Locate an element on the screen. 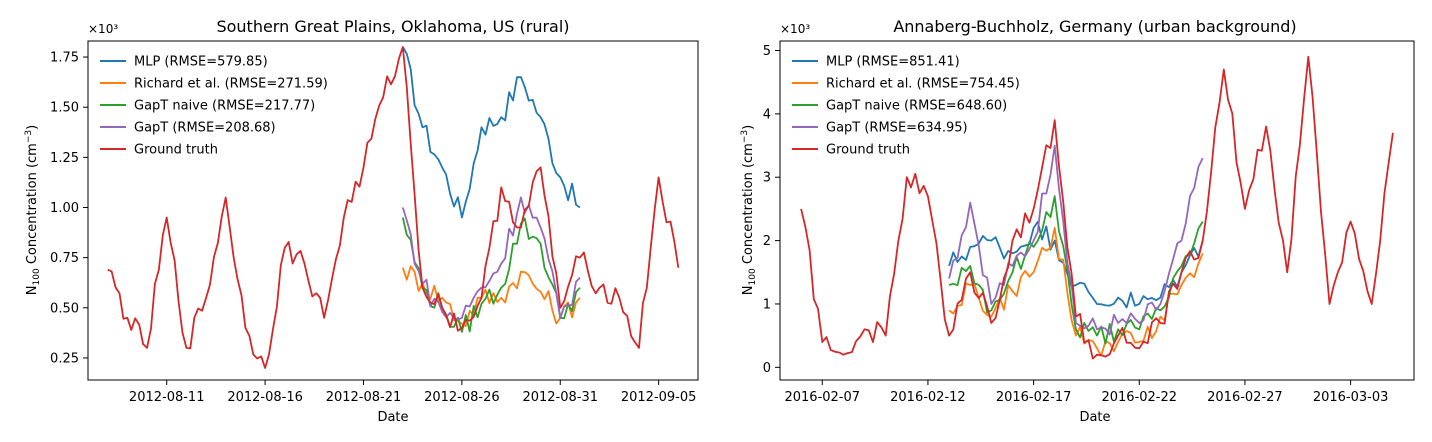 This screenshot has height=442, width=1432. x-tick-label: 2016-02-17 is located at coordinates (1034, 397).